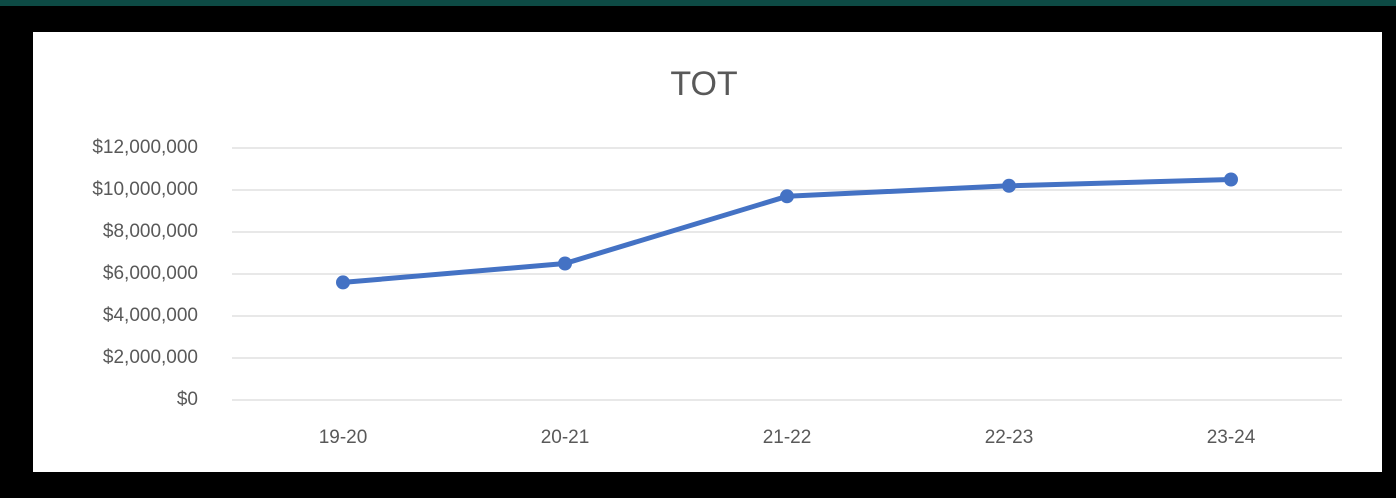 The image size is (1396, 498). What do you see at coordinates (565, 437) in the screenshot?
I see `x-tick-label: 20-21` at bounding box center [565, 437].